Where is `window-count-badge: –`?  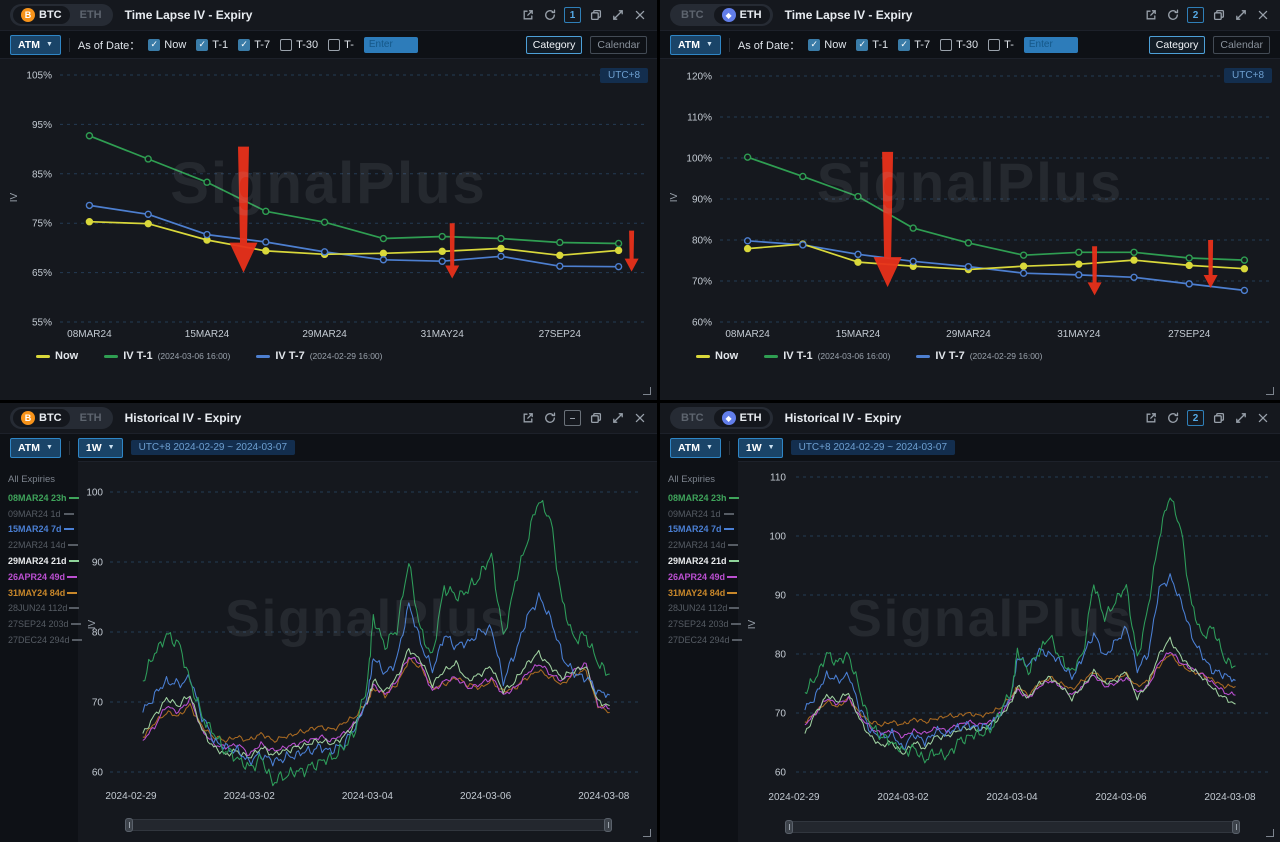 window-count-badge: – is located at coordinates (572, 418).